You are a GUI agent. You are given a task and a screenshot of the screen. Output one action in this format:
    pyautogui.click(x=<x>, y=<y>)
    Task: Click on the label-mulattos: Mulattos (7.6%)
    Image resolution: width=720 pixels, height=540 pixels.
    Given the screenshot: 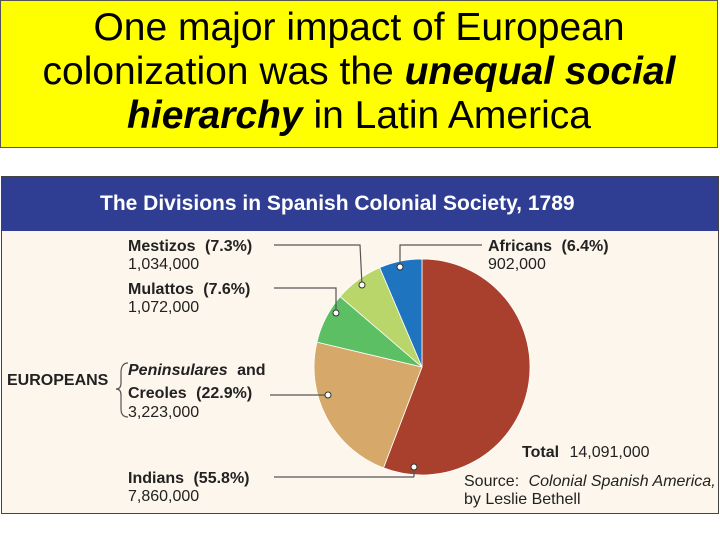 What is the action you would take?
    pyautogui.click(x=189, y=289)
    